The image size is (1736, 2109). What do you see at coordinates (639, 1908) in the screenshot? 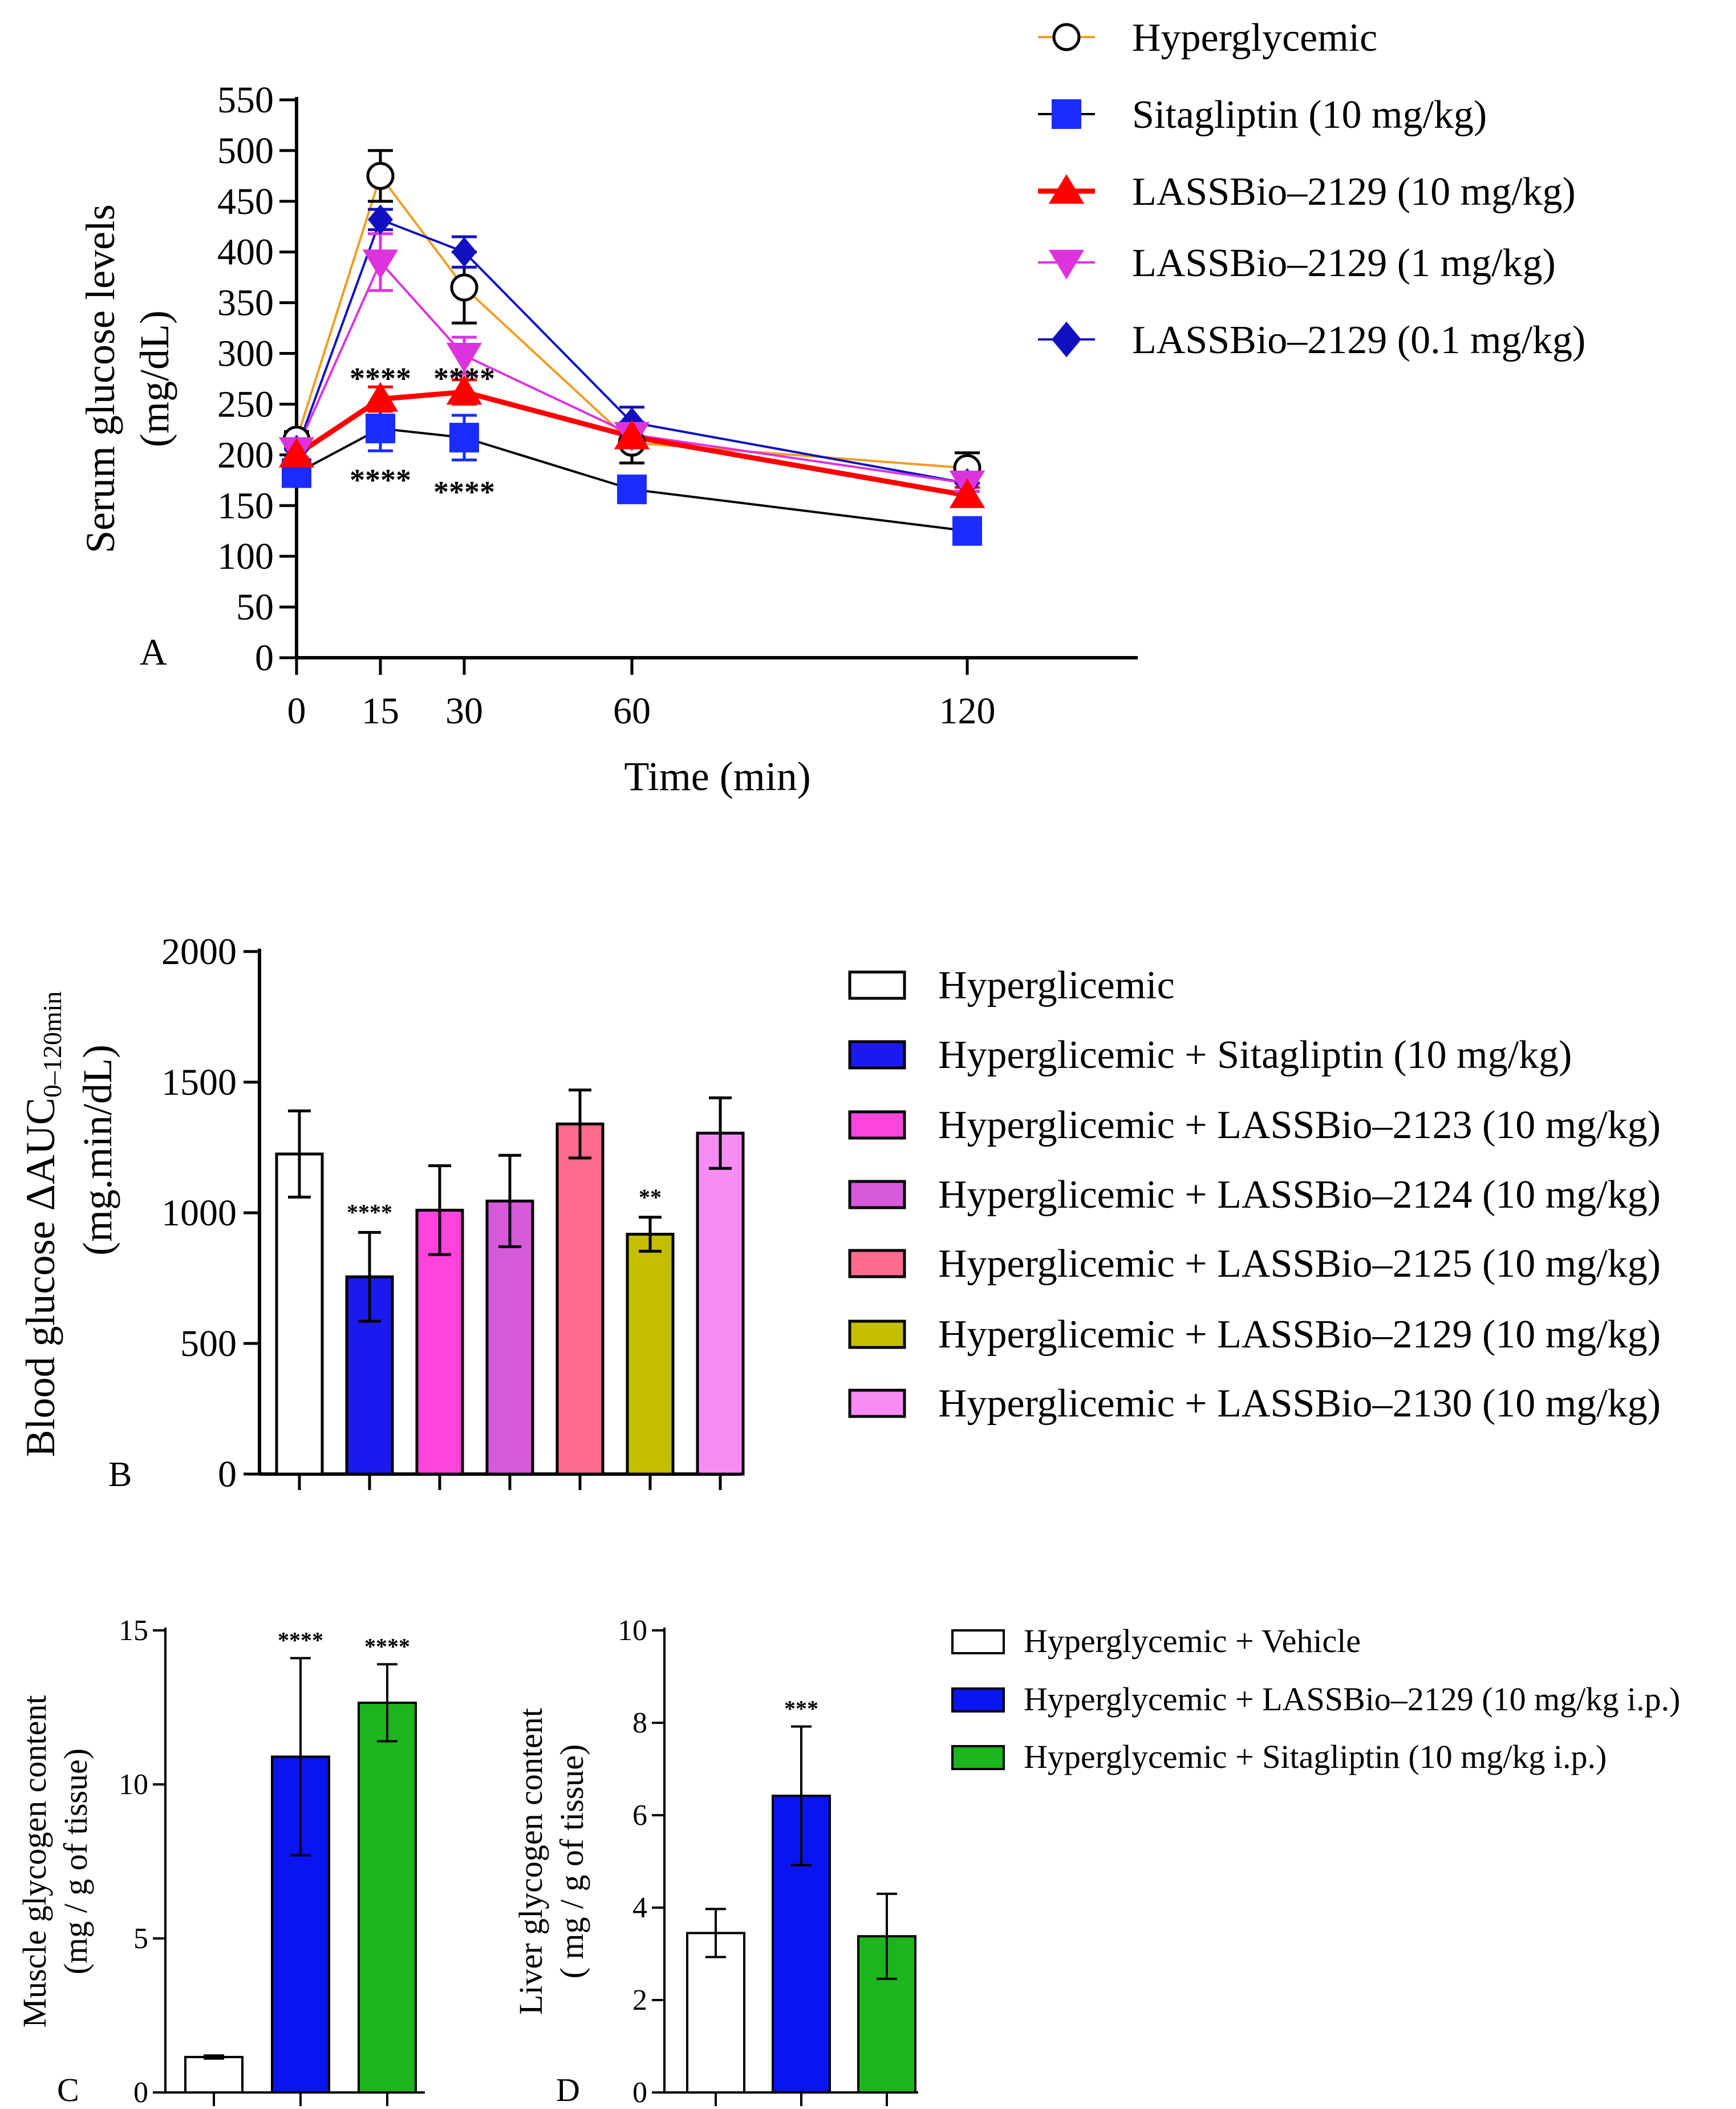
I see `y-tick-label: 4` at bounding box center [639, 1908].